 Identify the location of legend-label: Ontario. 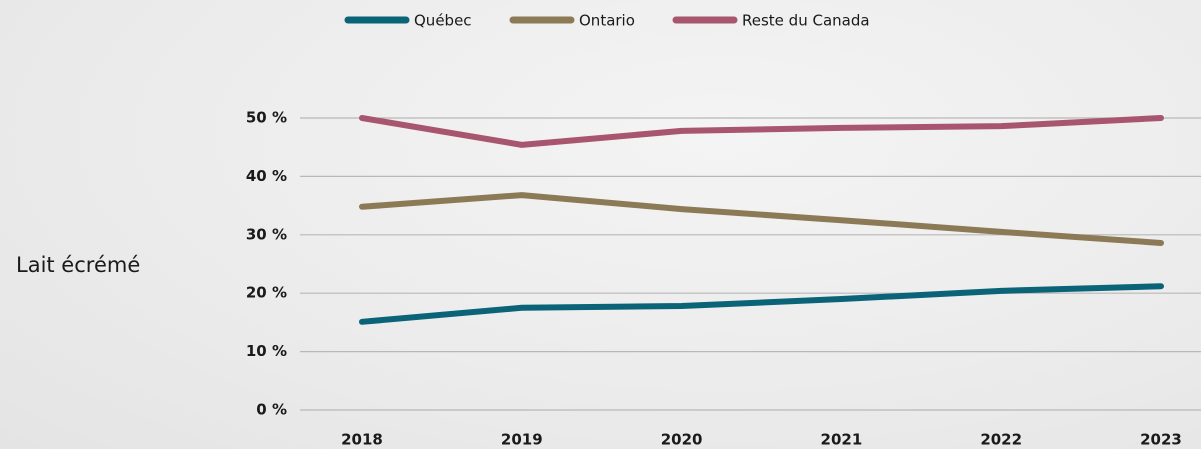
(607, 21).